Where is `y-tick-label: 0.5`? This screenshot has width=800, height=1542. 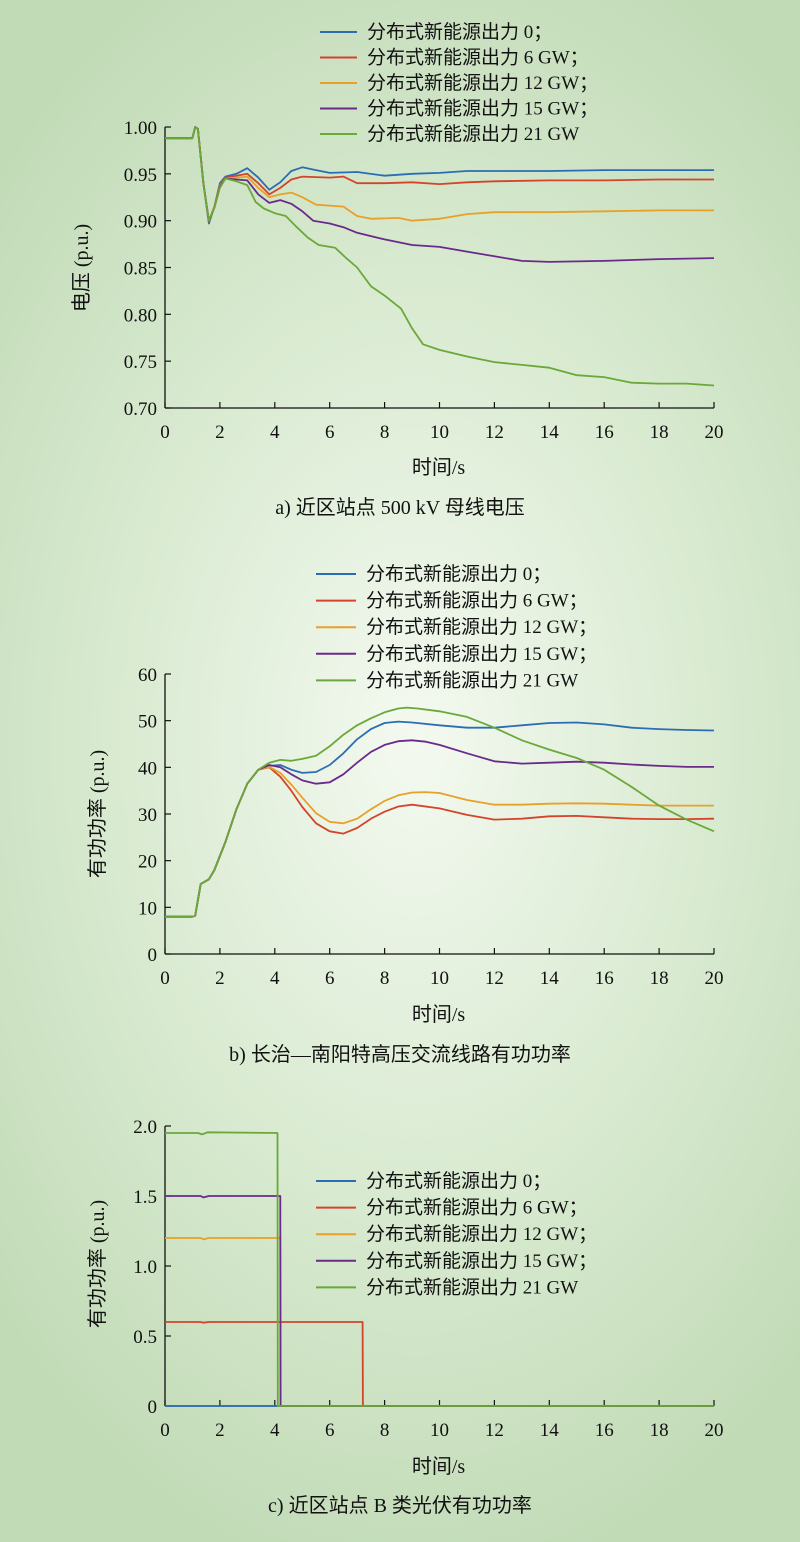 y-tick-label: 0.5 is located at coordinates (145, 1337).